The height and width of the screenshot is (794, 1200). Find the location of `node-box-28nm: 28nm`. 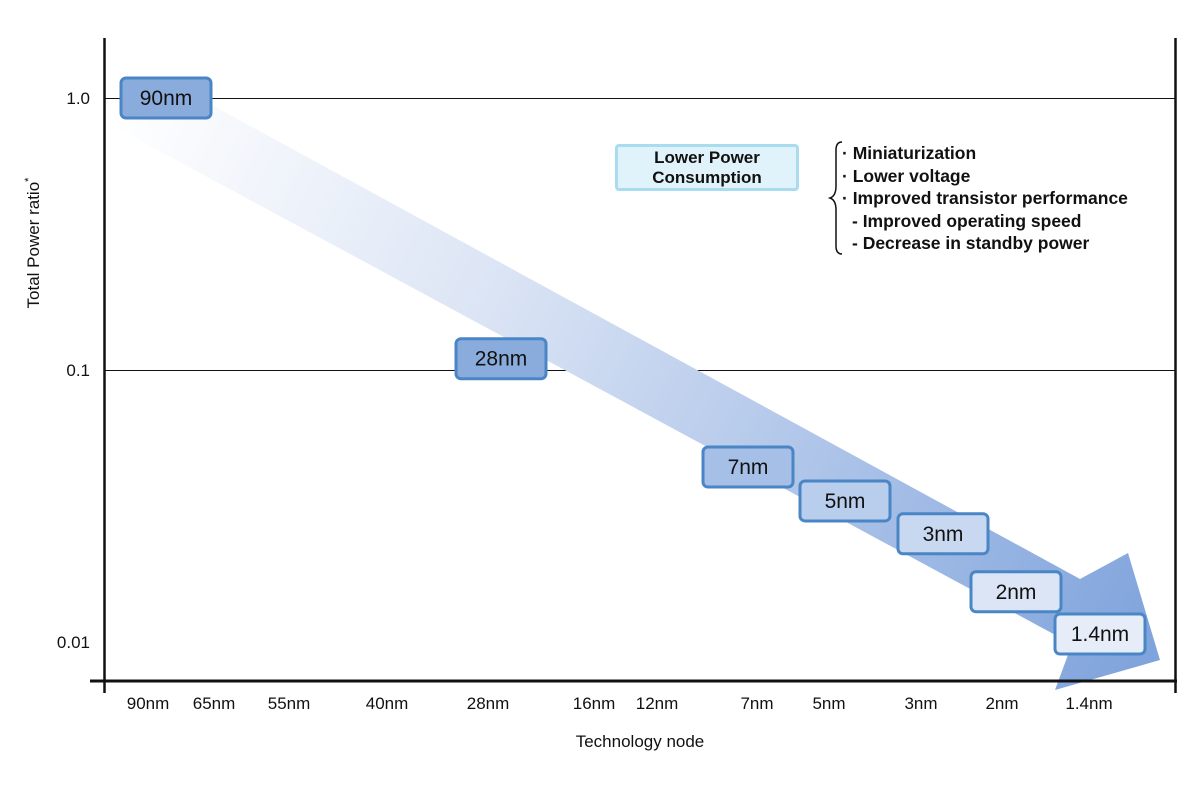

node-box-28nm: 28nm is located at coordinates (501, 359).